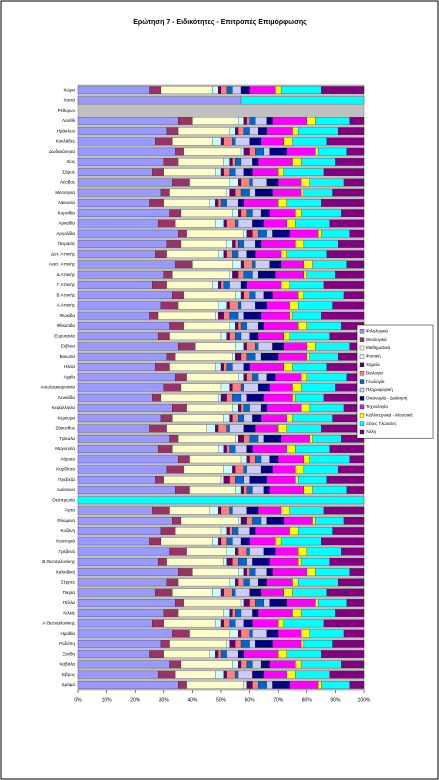 The image size is (439, 780). I want to click on y-tick-label: Μαγνησία, so click(65, 448).